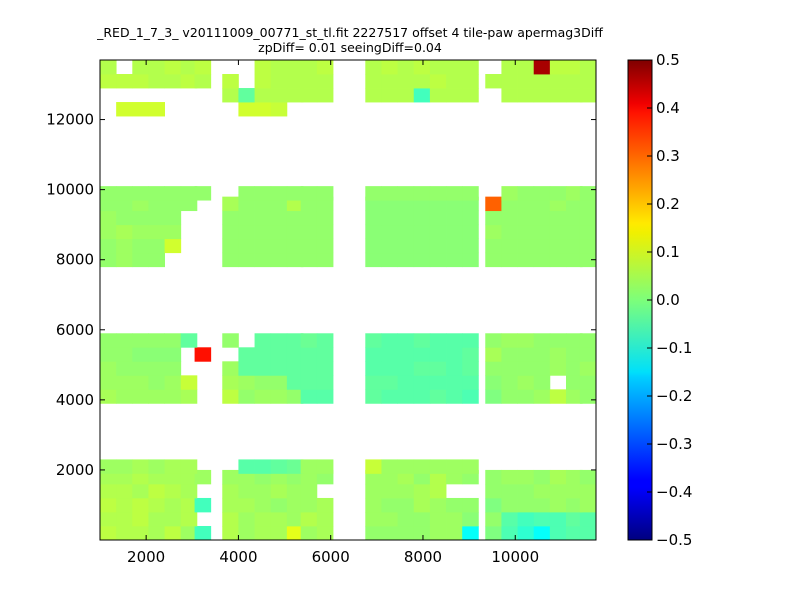 The image size is (800, 600). Describe the element at coordinates (75, 260) in the screenshot. I see `y-tick-label: 8000` at that location.